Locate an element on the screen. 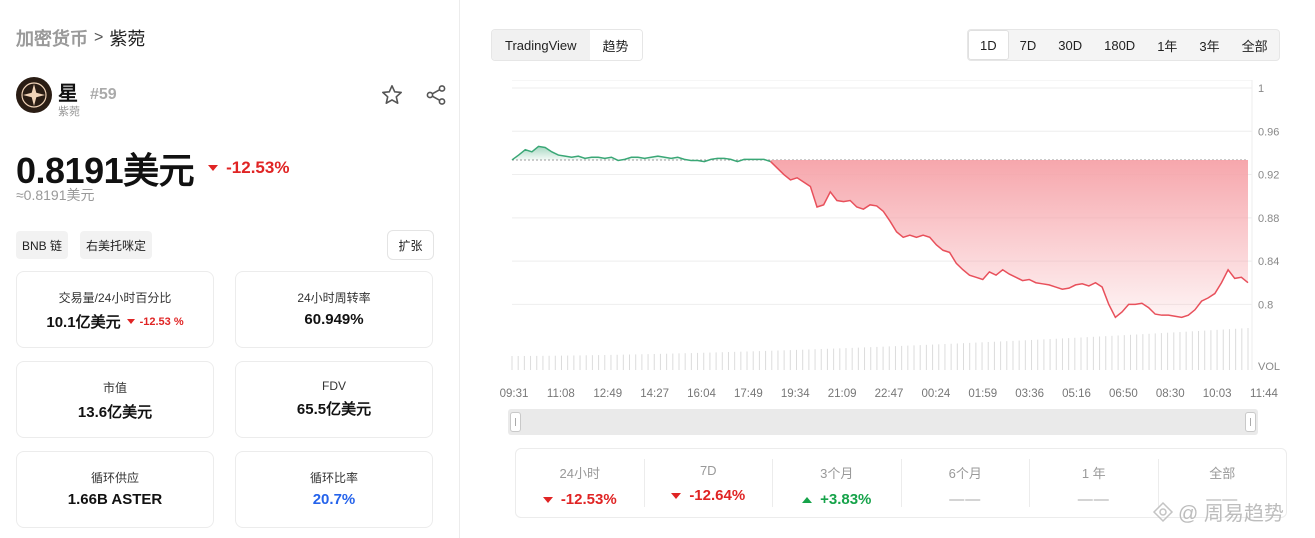  stat-card-fdv: FDV 65.5亿美元 is located at coordinates (334, 399).